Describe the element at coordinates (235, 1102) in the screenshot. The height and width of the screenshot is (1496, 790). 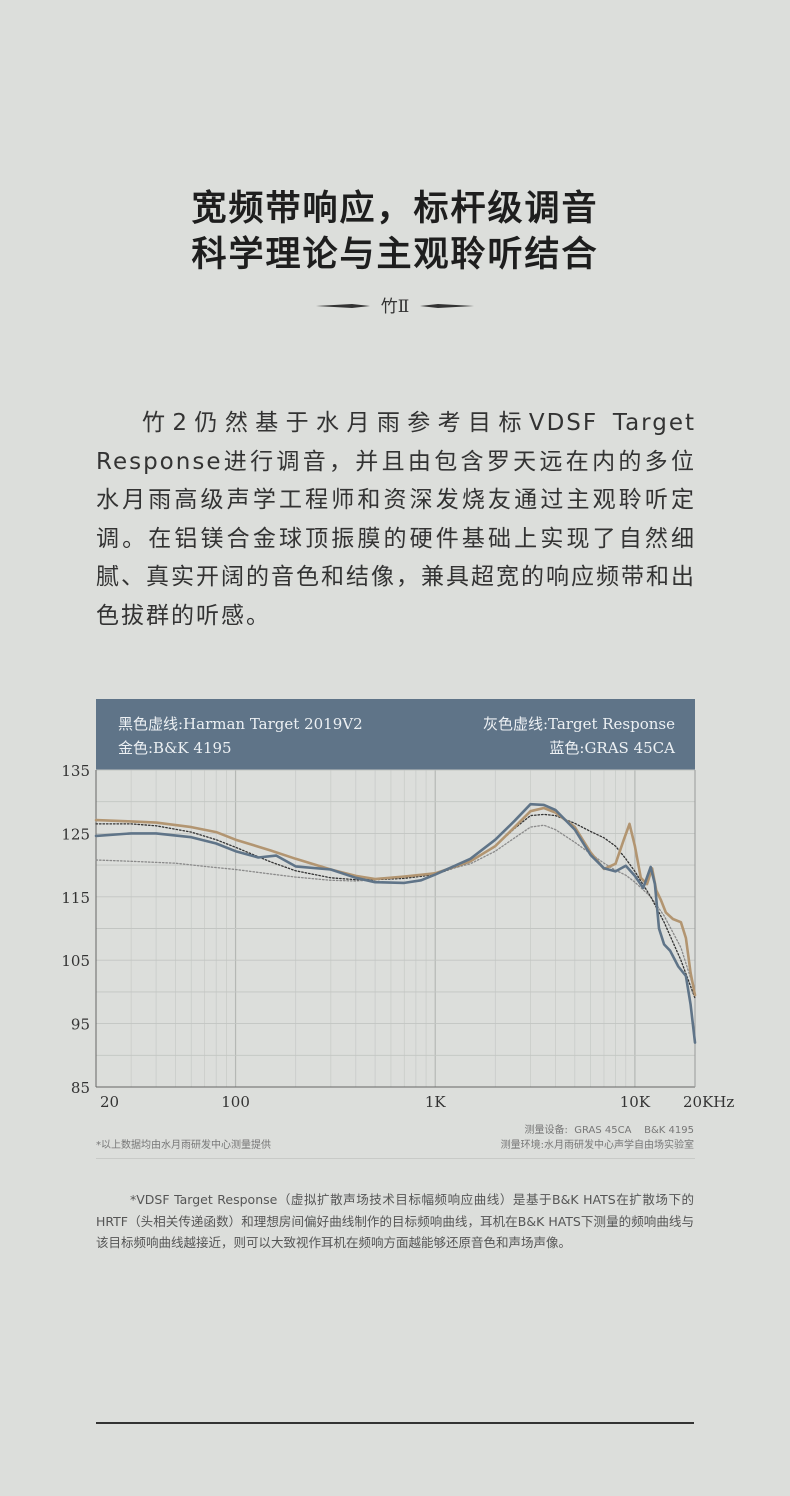
I see `x-tick-label: 100` at that location.